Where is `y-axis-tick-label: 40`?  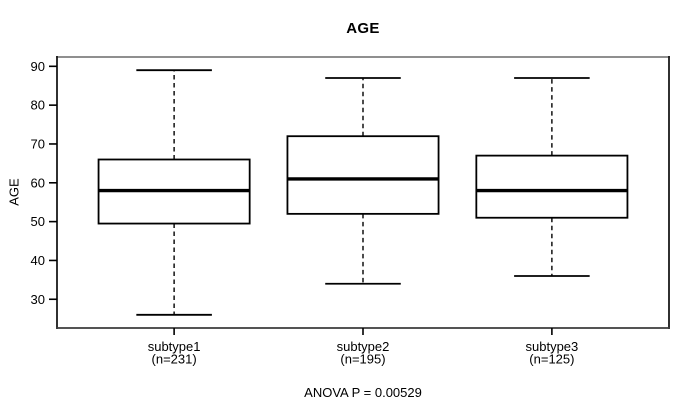
y-axis-tick-label: 40 is located at coordinates (38, 260).